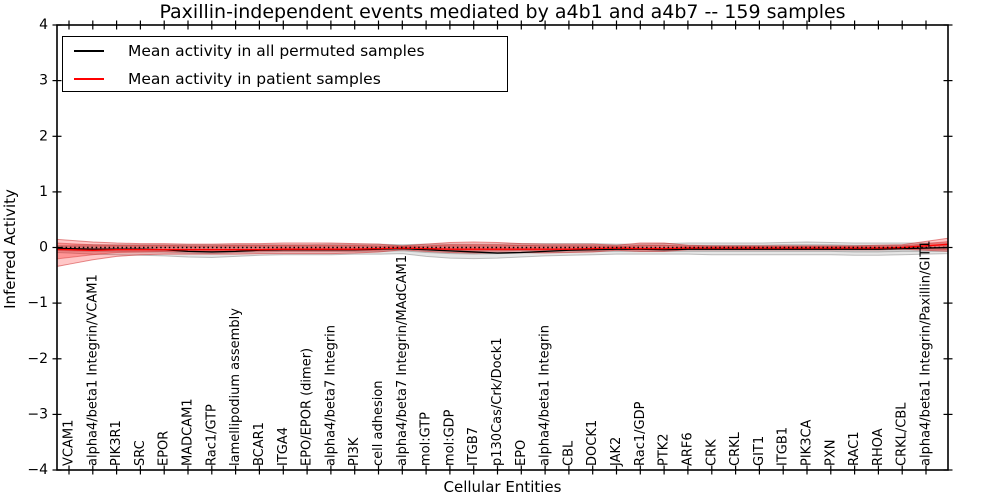 The image size is (1000, 500). What do you see at coordinates (354, 451) in the screenshot?
I see `x-tick-label: PI3K` at bounding box center [354, 451].